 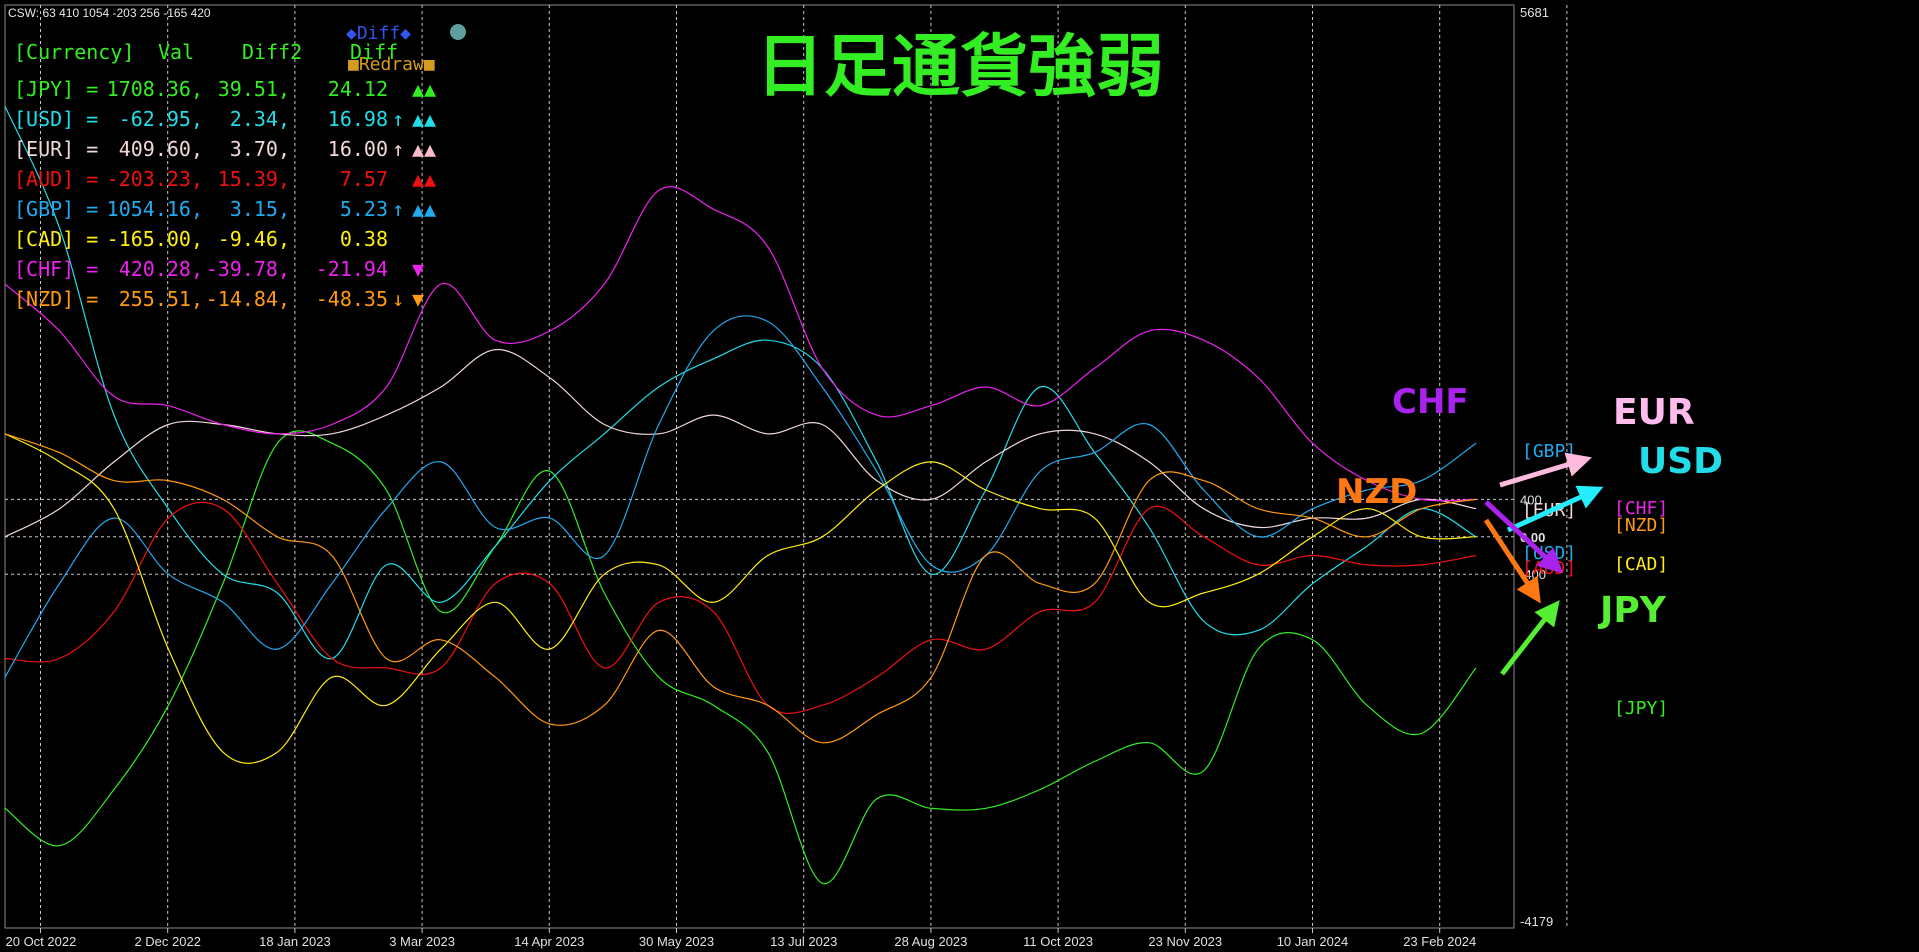 What do you see at coordinates (803, 941) in the screenshot?
I see `x-tick-label: 13 Jul 2023` at bounding box center [803, 941].